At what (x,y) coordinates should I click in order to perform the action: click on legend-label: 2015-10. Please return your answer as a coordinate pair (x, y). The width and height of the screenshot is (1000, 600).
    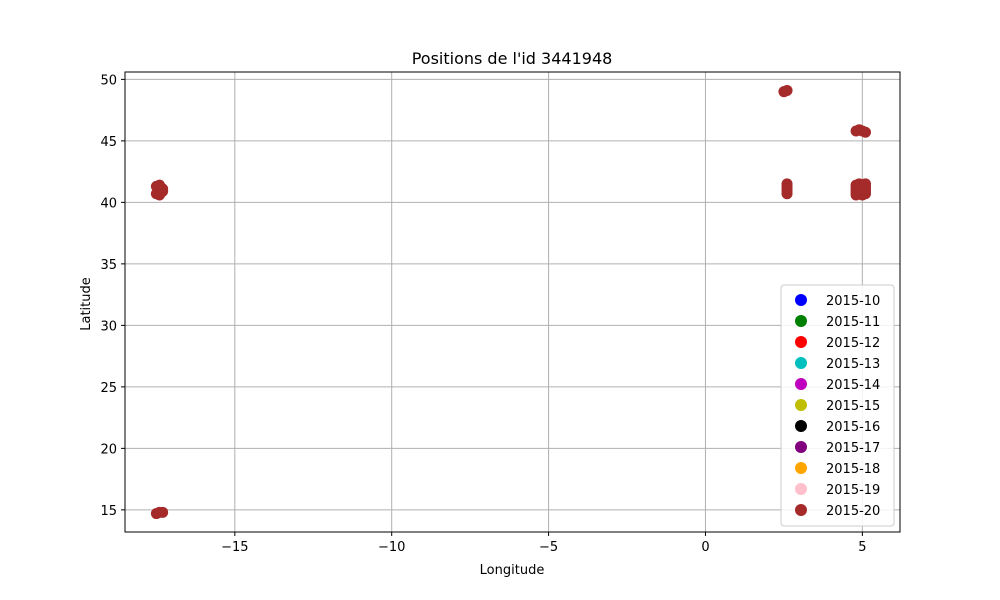
    Looking at the image, I should click on (853, 301).